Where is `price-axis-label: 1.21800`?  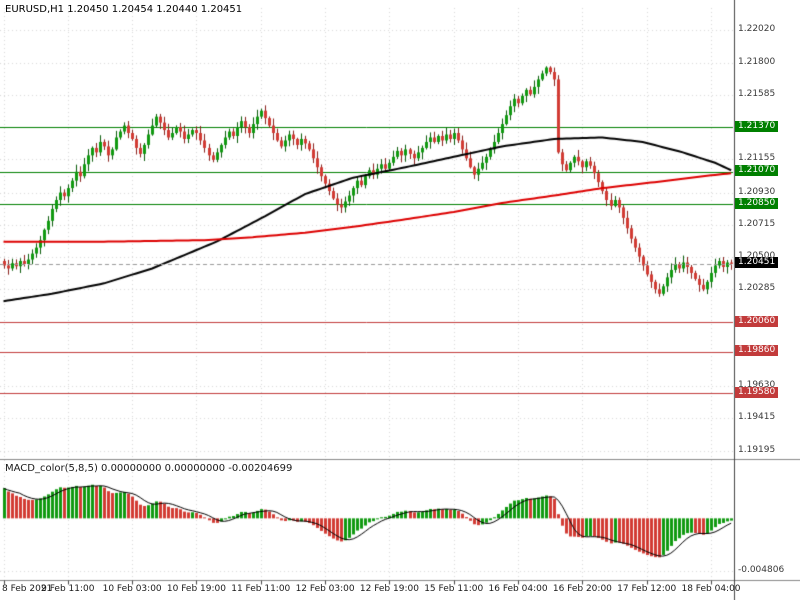 price-axis-label: 1.21800 is located at coordinates (757, 62).